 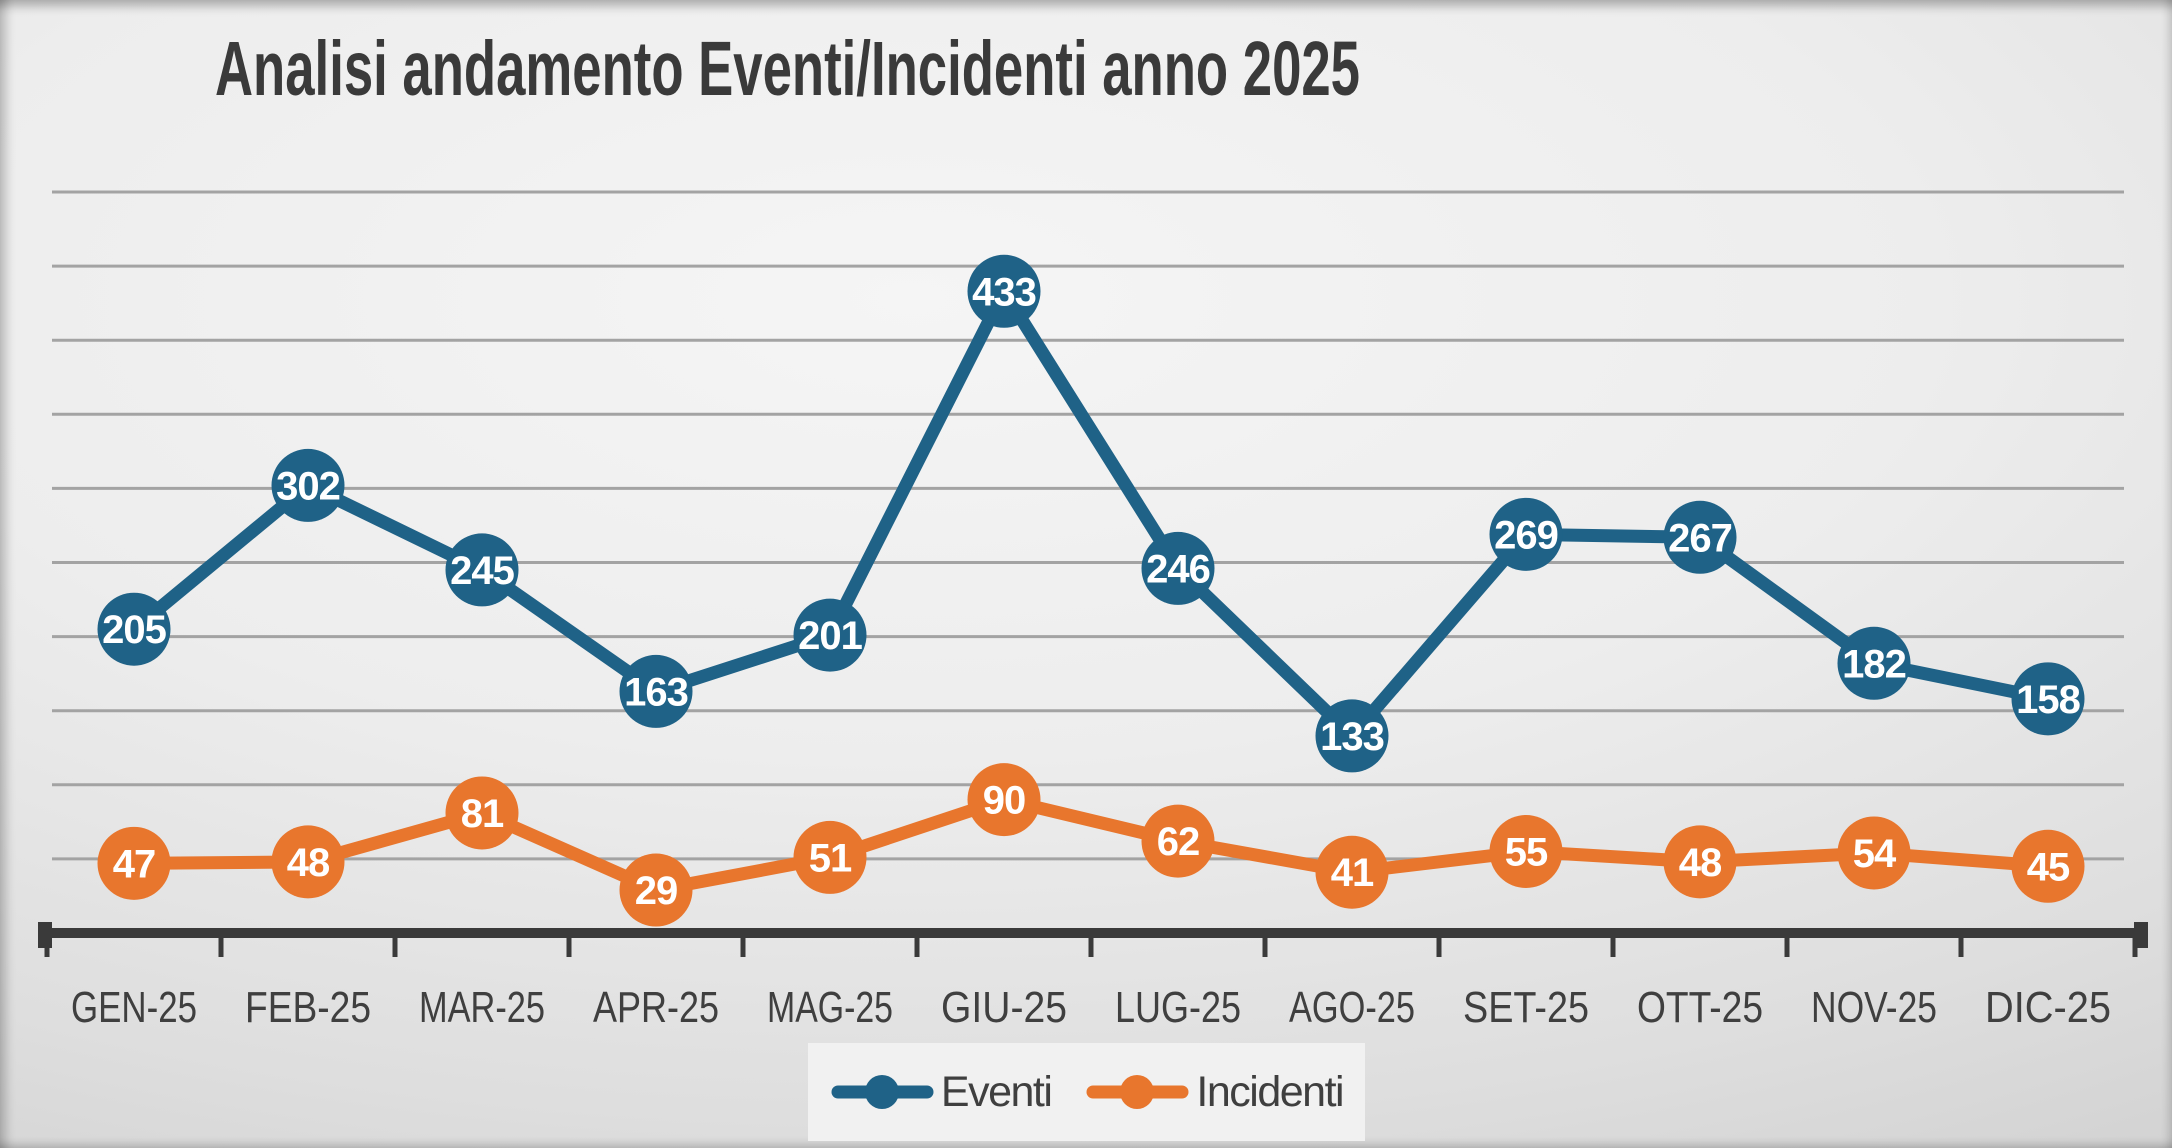 What do you see at coordinates (830, 1007) in the screenshot?
I see `x-axis-label: MAG-25` at bounding box center [830, 1007].